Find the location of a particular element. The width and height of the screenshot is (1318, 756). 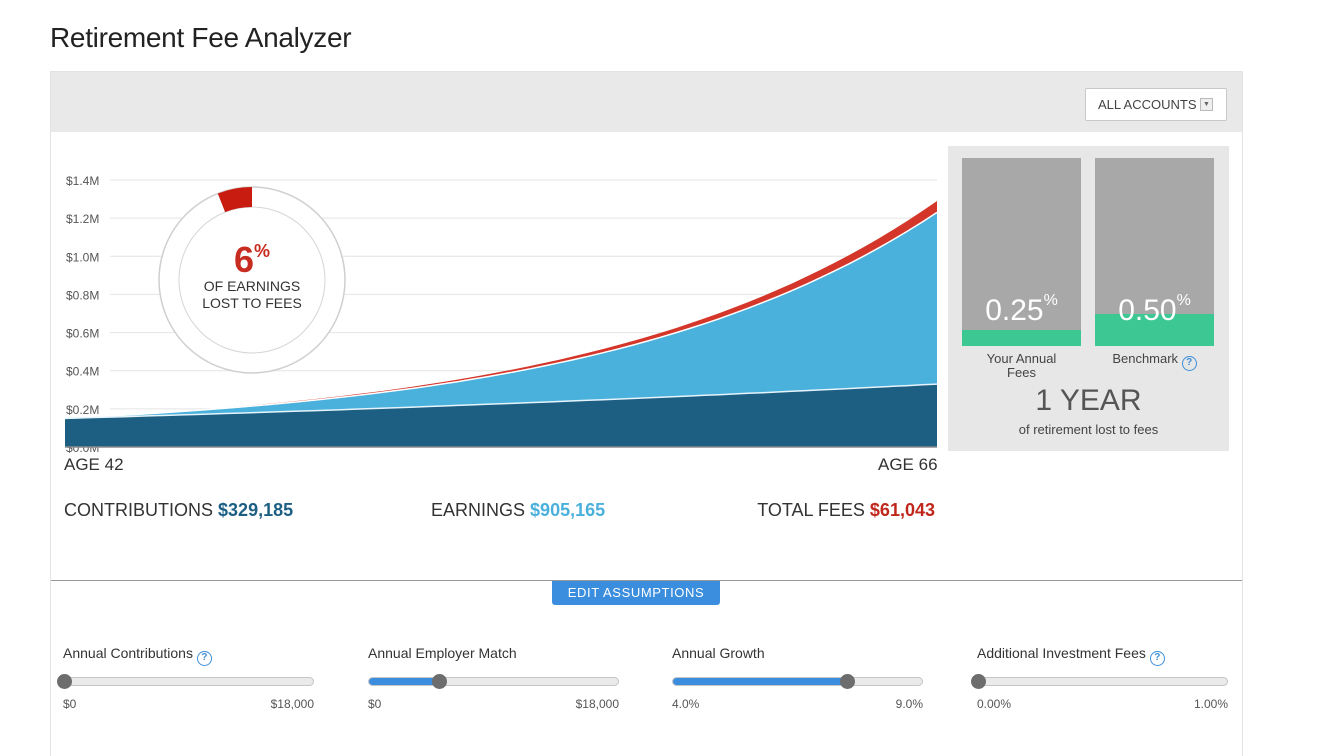

fees-donut: 6% OF EARNINGS LOST TO FEES is located at coordinates (252, 280).